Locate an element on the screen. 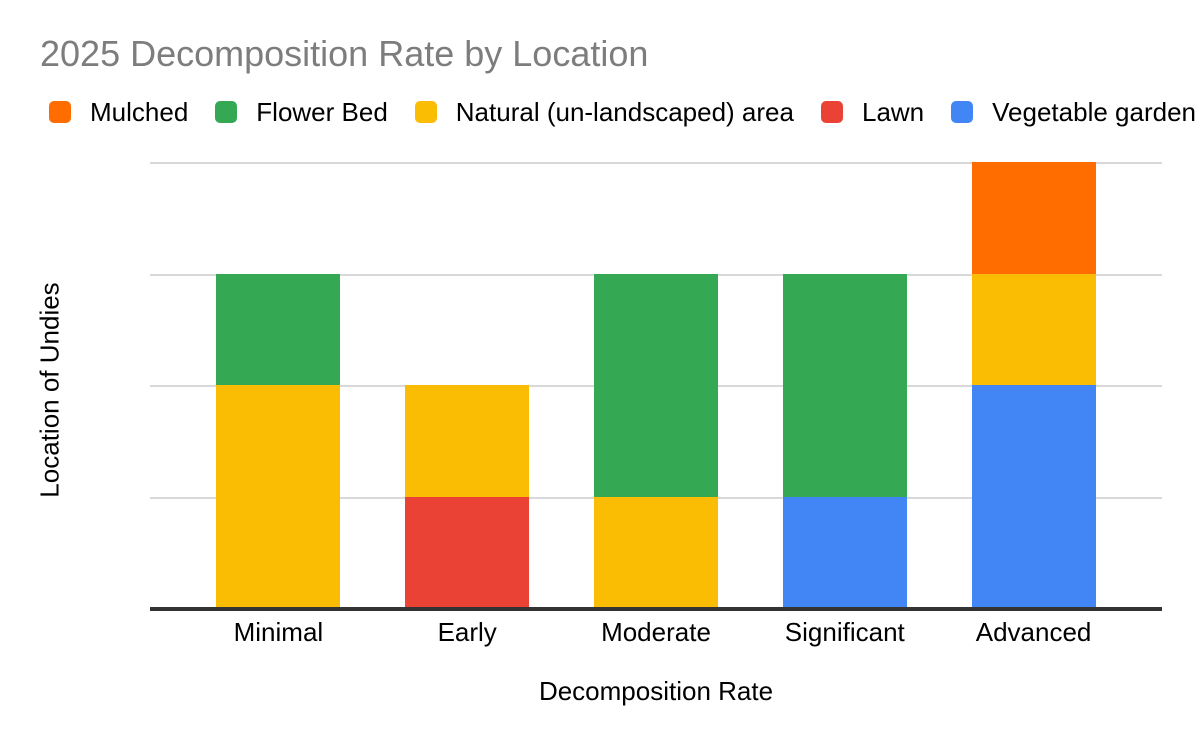 The image size is (1200, 742). legend-label: Natural (un-landscaped) area is located at coordinates (624, 112).